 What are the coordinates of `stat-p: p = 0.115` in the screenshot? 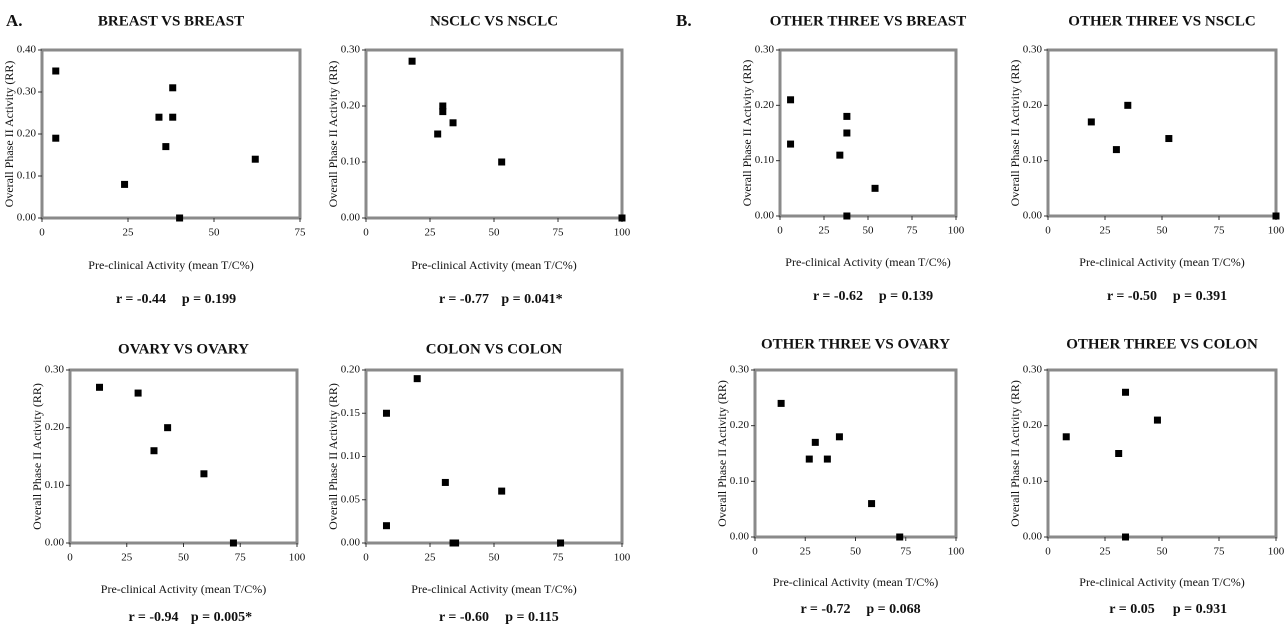 It's located at (532, 617).